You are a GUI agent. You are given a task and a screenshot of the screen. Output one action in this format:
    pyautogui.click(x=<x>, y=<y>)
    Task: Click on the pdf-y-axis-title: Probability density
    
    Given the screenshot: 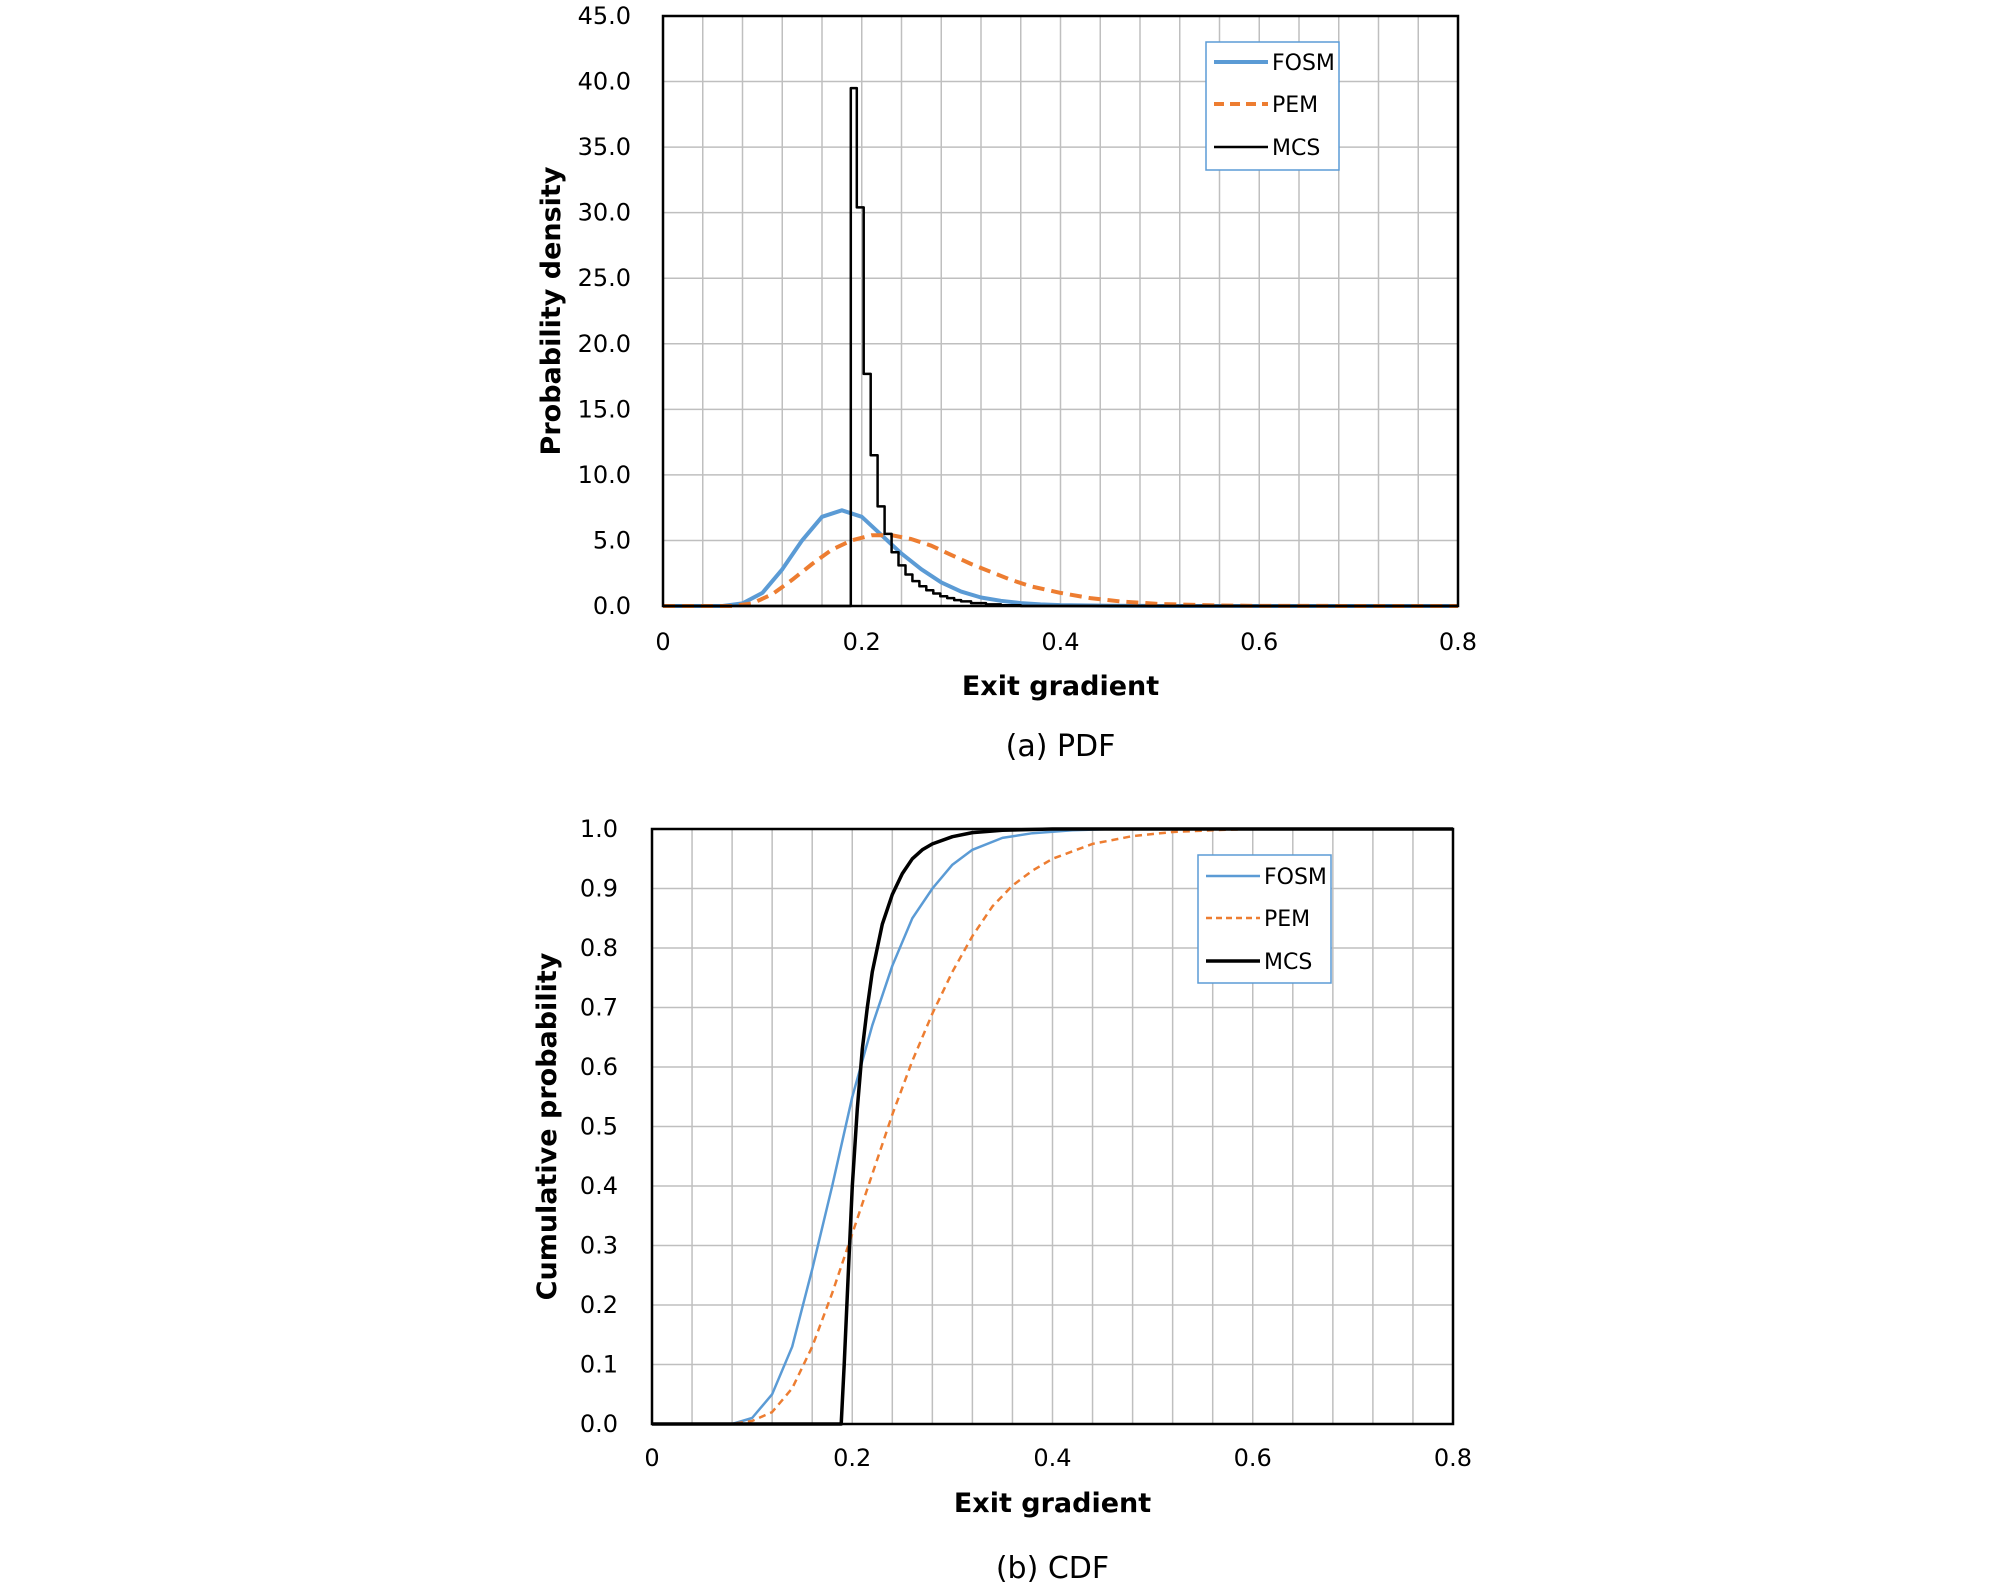 What is the action you would take?
    pyautogui.click(x=551, y=310)
    